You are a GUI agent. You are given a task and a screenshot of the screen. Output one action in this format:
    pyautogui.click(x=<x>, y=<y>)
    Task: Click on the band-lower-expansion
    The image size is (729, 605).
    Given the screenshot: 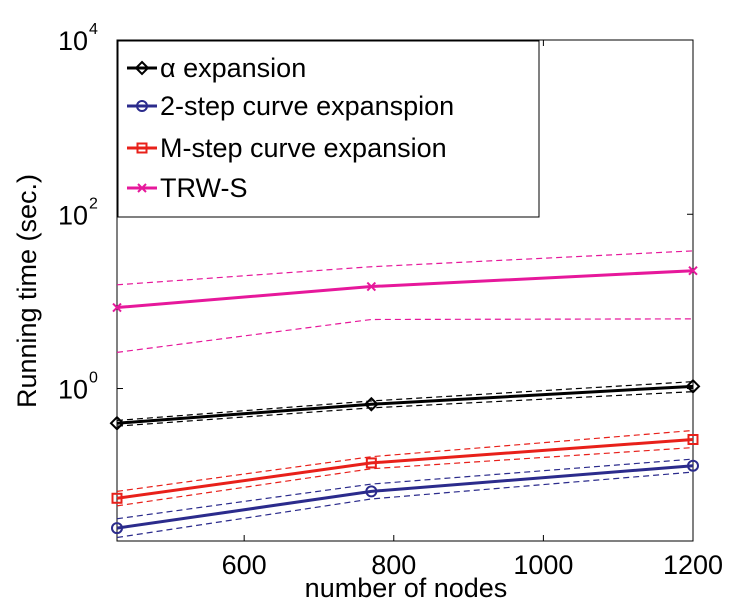 What is the action you would take?
    pyautogui.click(x=405, y=409)
    